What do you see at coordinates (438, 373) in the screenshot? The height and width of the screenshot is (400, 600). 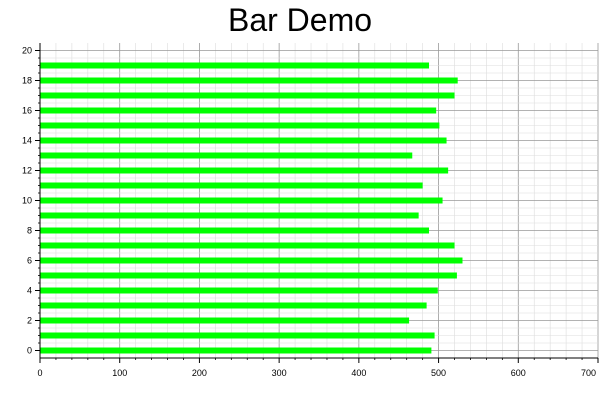 I see `x-tick-label: 500` at bounding box center [438, 373].